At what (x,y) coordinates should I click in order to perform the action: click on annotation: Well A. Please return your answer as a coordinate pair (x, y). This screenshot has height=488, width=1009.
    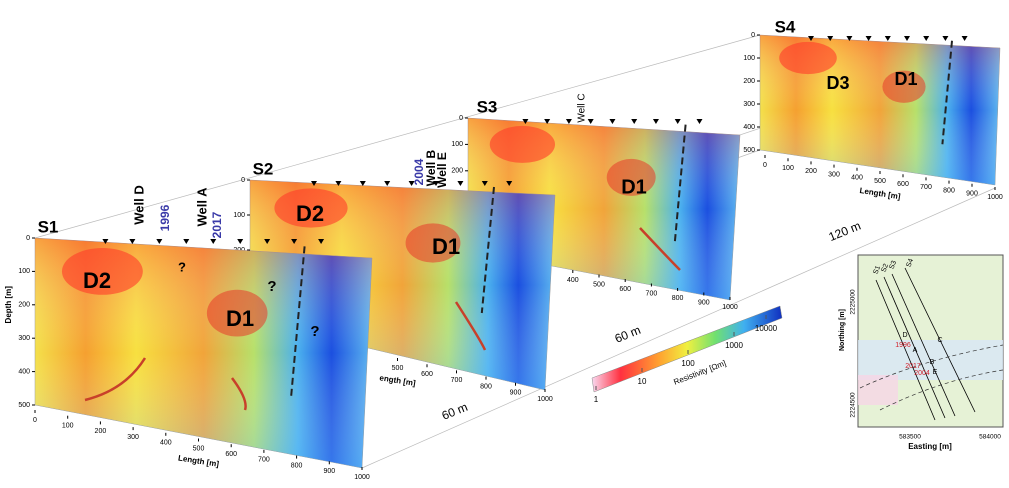
    Looking at the image, I should click on (201, 207).